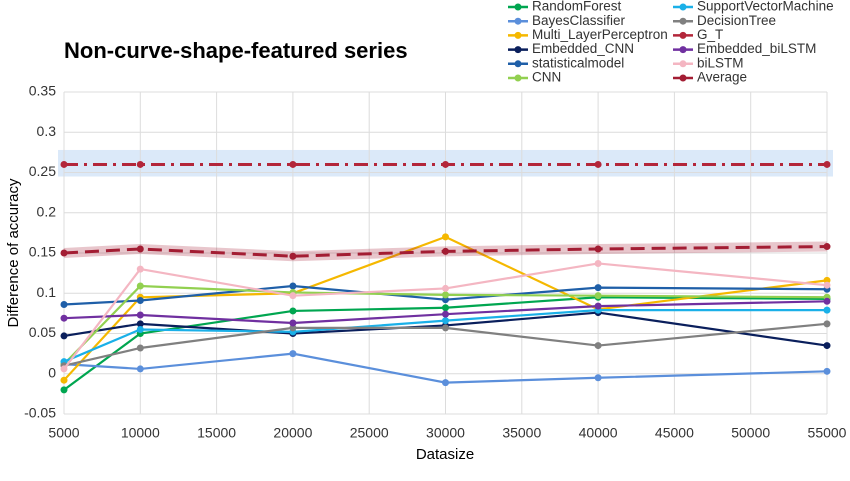 The image size is (850, 481). I want to click on x-tick-label: 25000, so click(369, 433).